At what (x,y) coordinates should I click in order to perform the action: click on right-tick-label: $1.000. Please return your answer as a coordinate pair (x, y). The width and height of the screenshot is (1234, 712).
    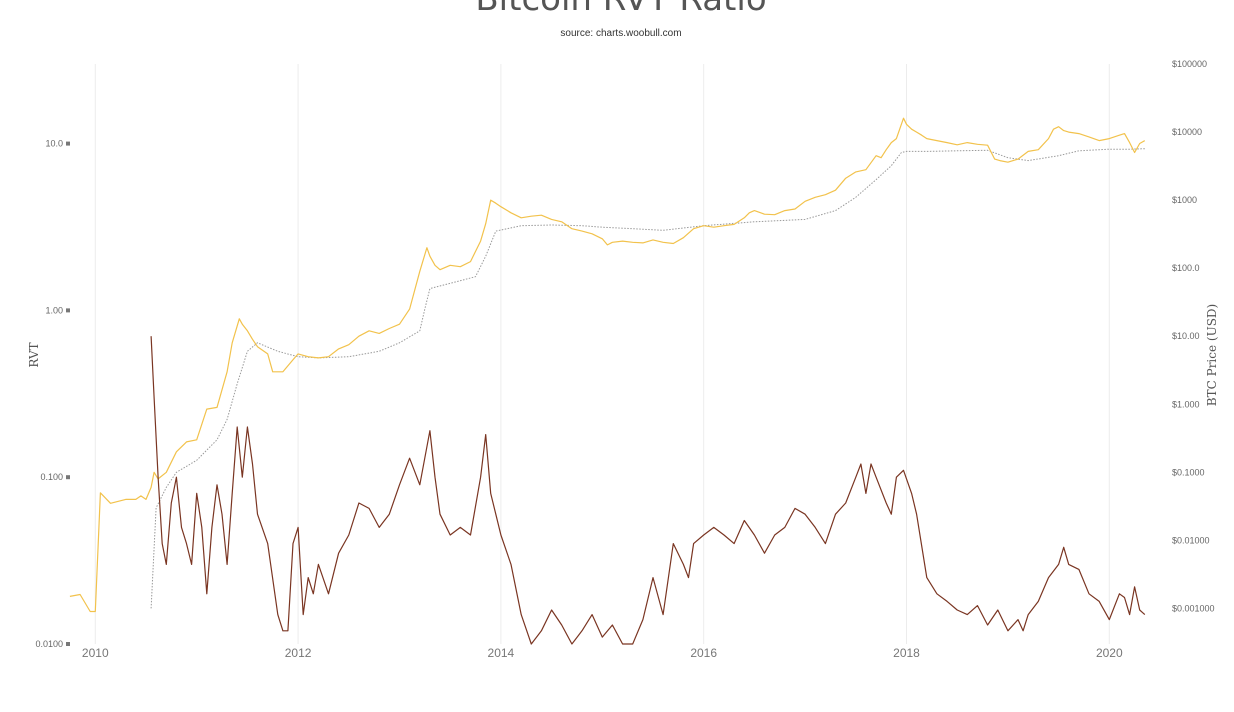
    Looking at the image, I should click on (1186, 404).